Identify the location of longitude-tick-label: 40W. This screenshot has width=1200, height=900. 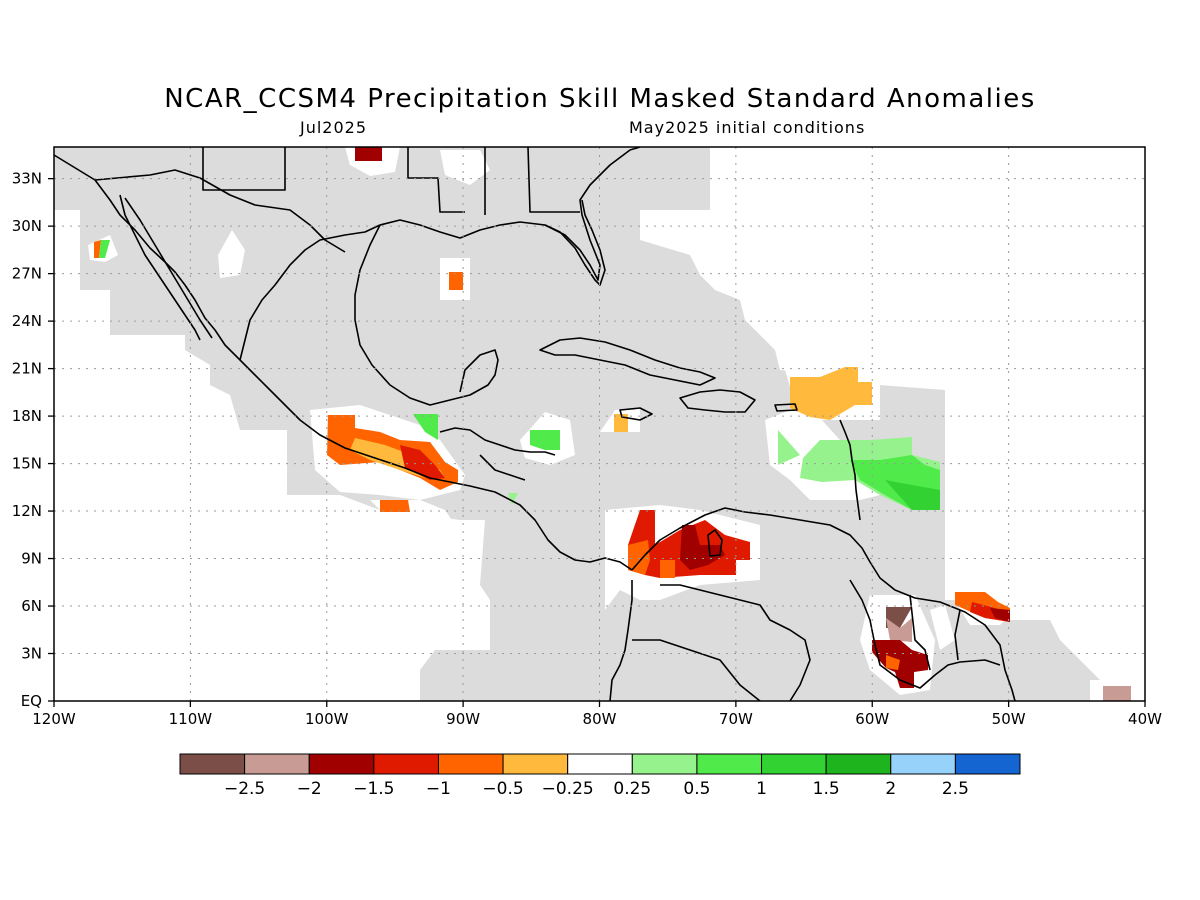
(1145, 719).